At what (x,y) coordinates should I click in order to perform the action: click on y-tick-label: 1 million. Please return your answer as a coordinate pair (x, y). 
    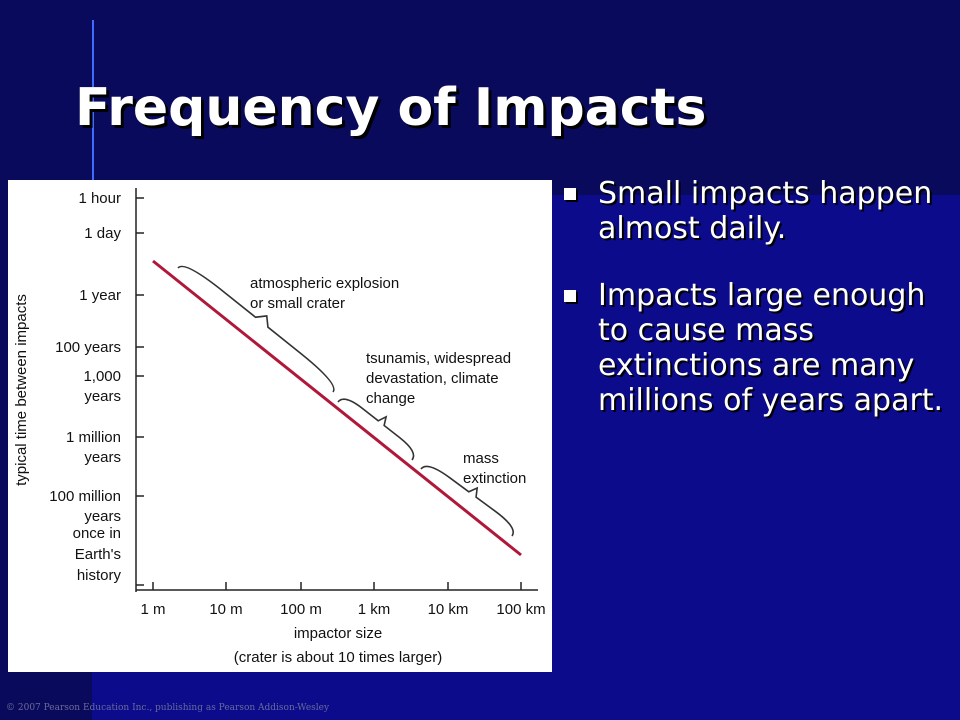
    Looking at the image, I should click on (93, 437).